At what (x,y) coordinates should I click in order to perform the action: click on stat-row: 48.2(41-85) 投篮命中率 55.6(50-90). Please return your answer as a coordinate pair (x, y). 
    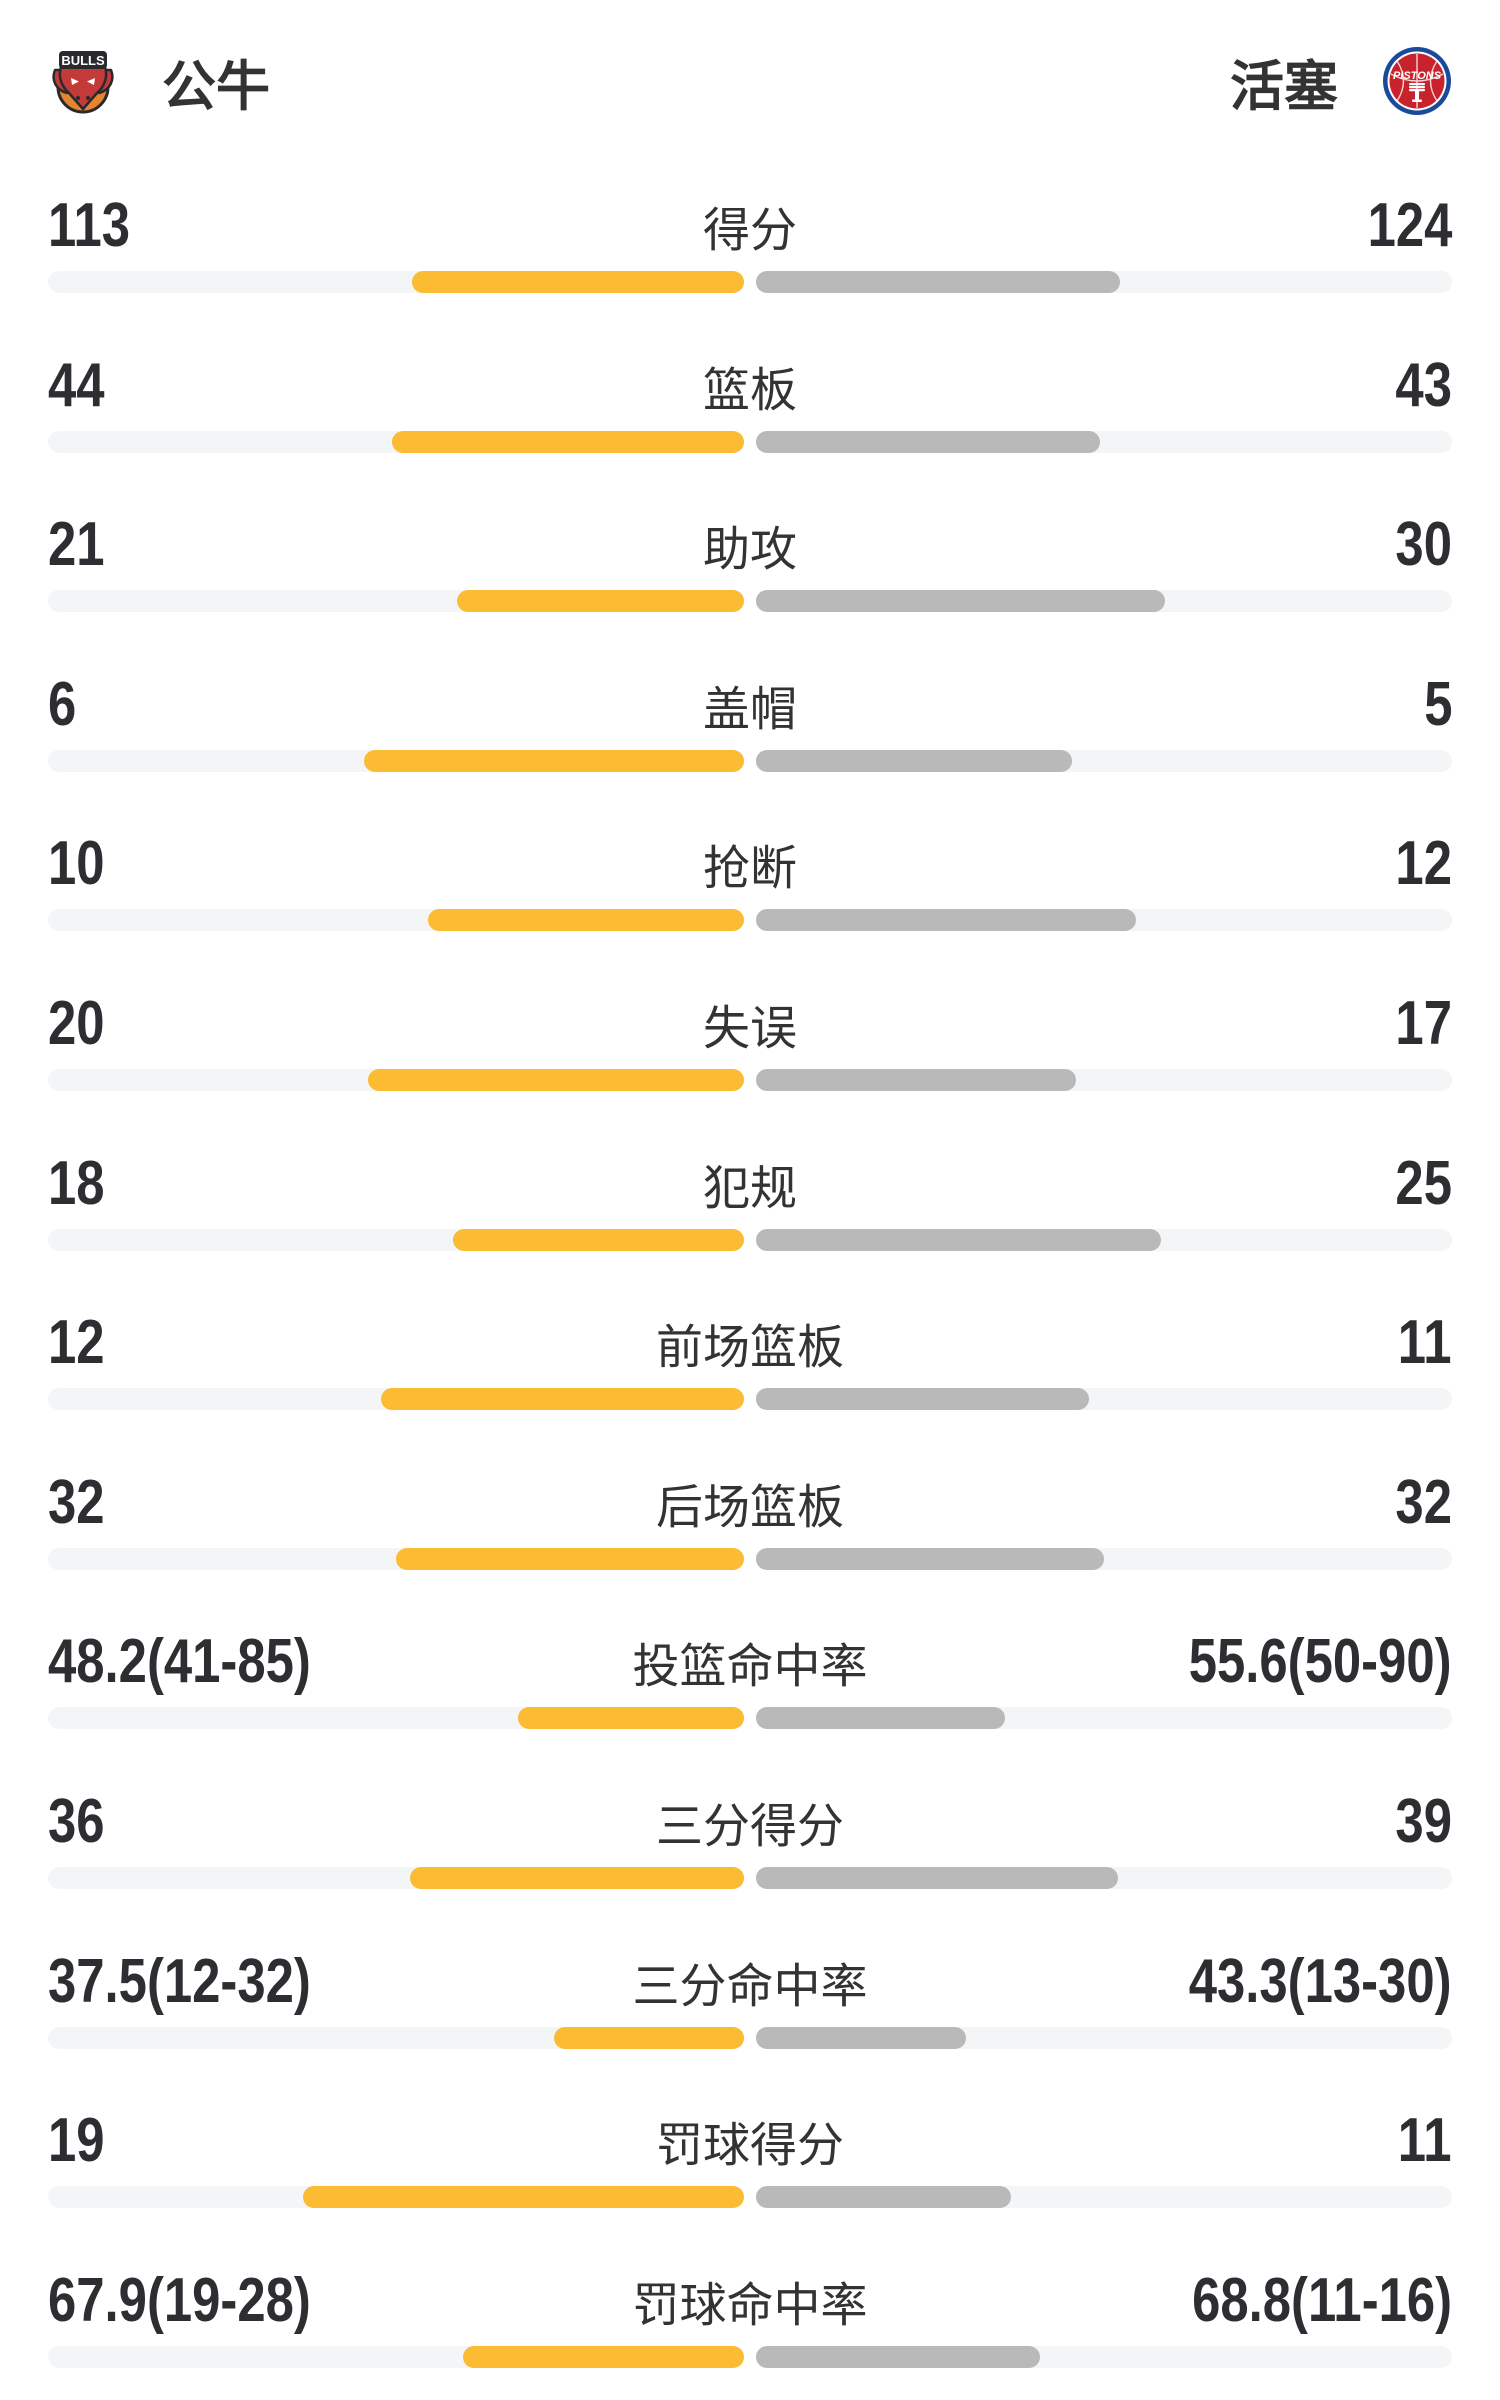
    Looking at the image, I should click on (750, 1676).